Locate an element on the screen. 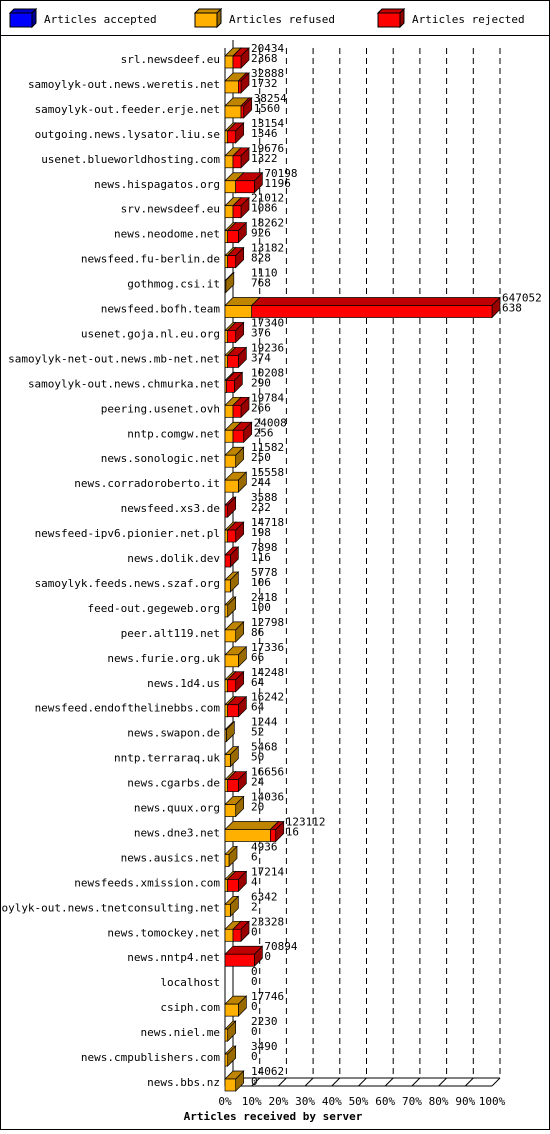 Image resolution: width=550 pixels, height=1134 pixels. y-tick-label: news.niel.me is located at coordinates (180, 1032).